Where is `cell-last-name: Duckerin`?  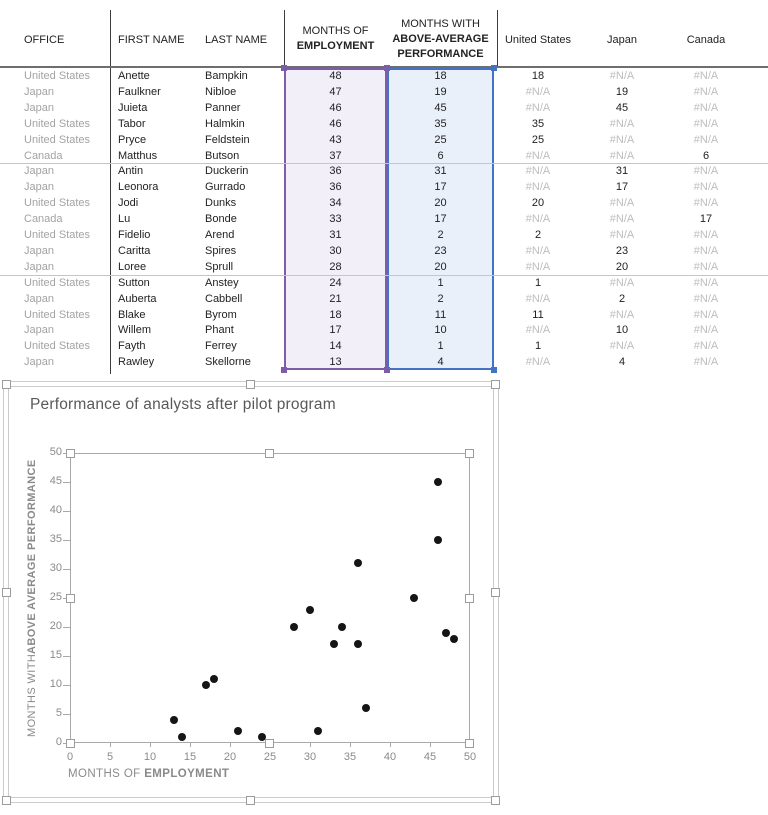
cell-last-name: Duckerin is located at coordinates (227, 171).